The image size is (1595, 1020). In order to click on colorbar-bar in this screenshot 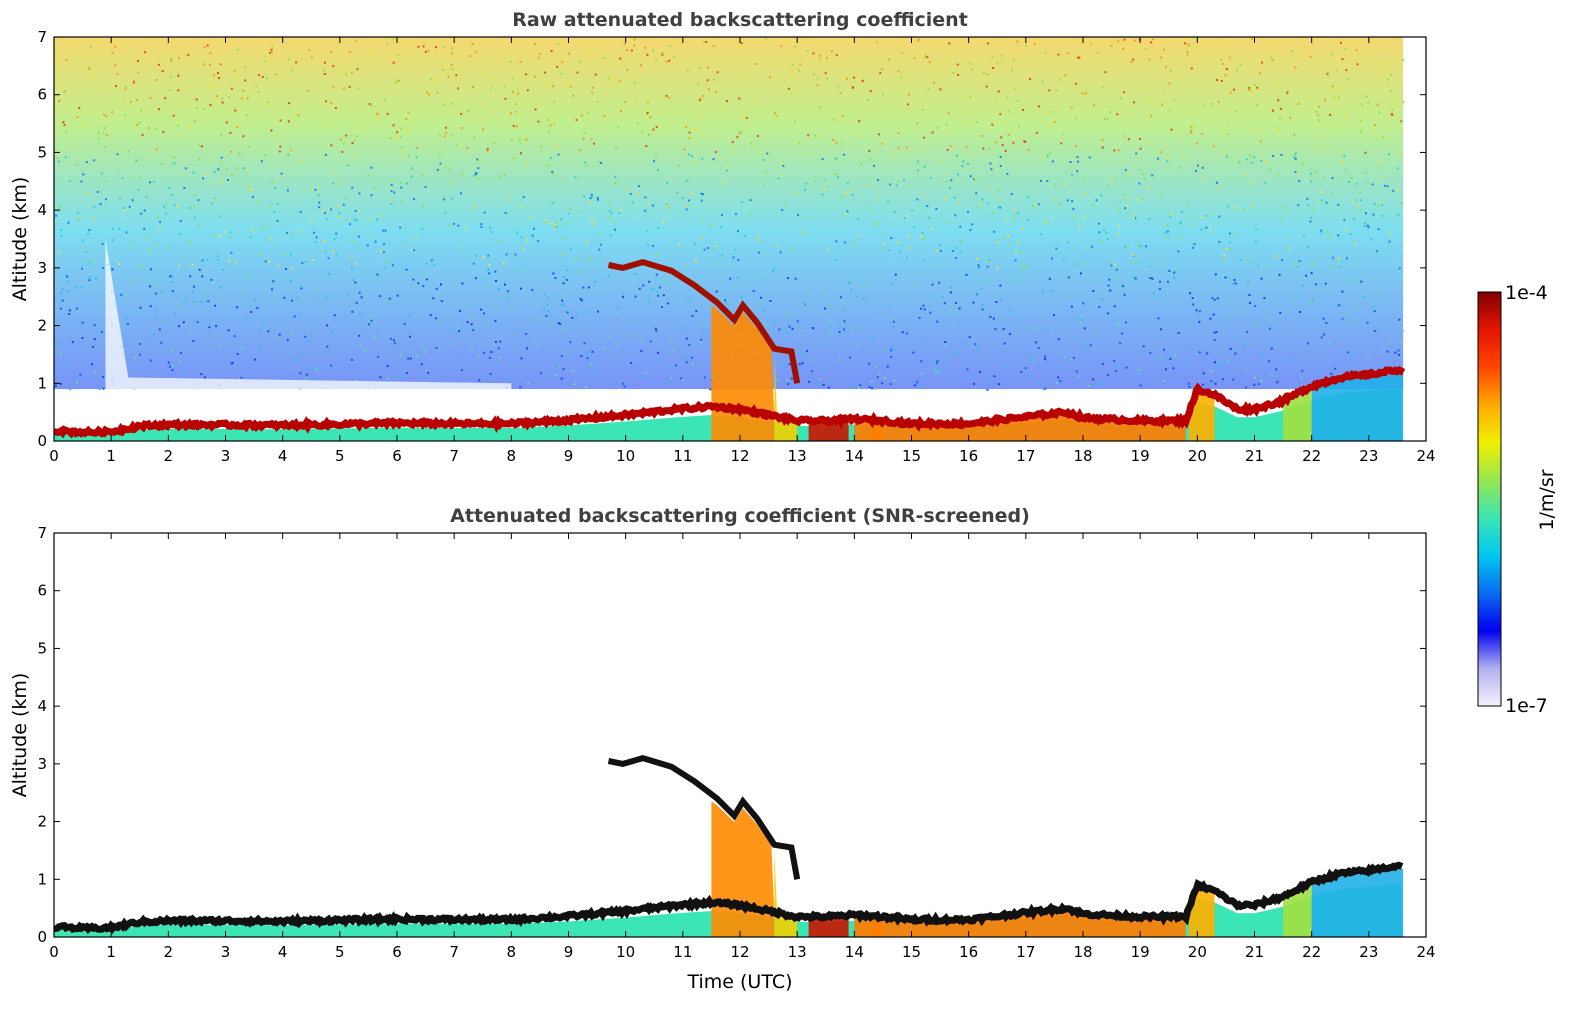, I will do `click(1489, 499)`.